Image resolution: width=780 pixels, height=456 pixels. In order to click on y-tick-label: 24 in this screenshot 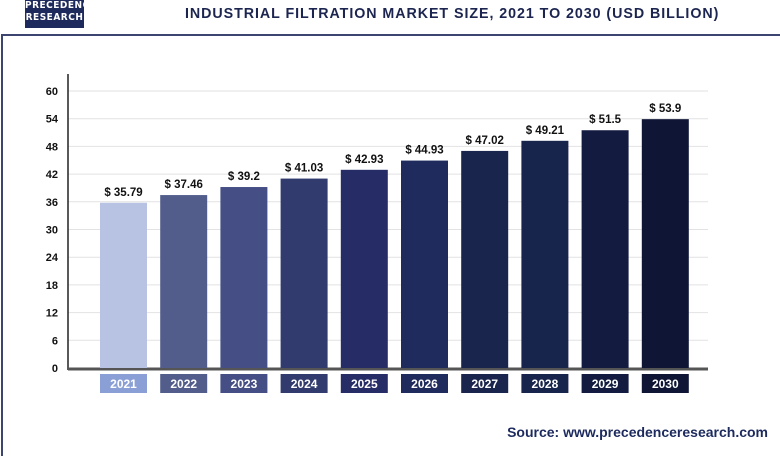, I will do `click(52, 258)`.